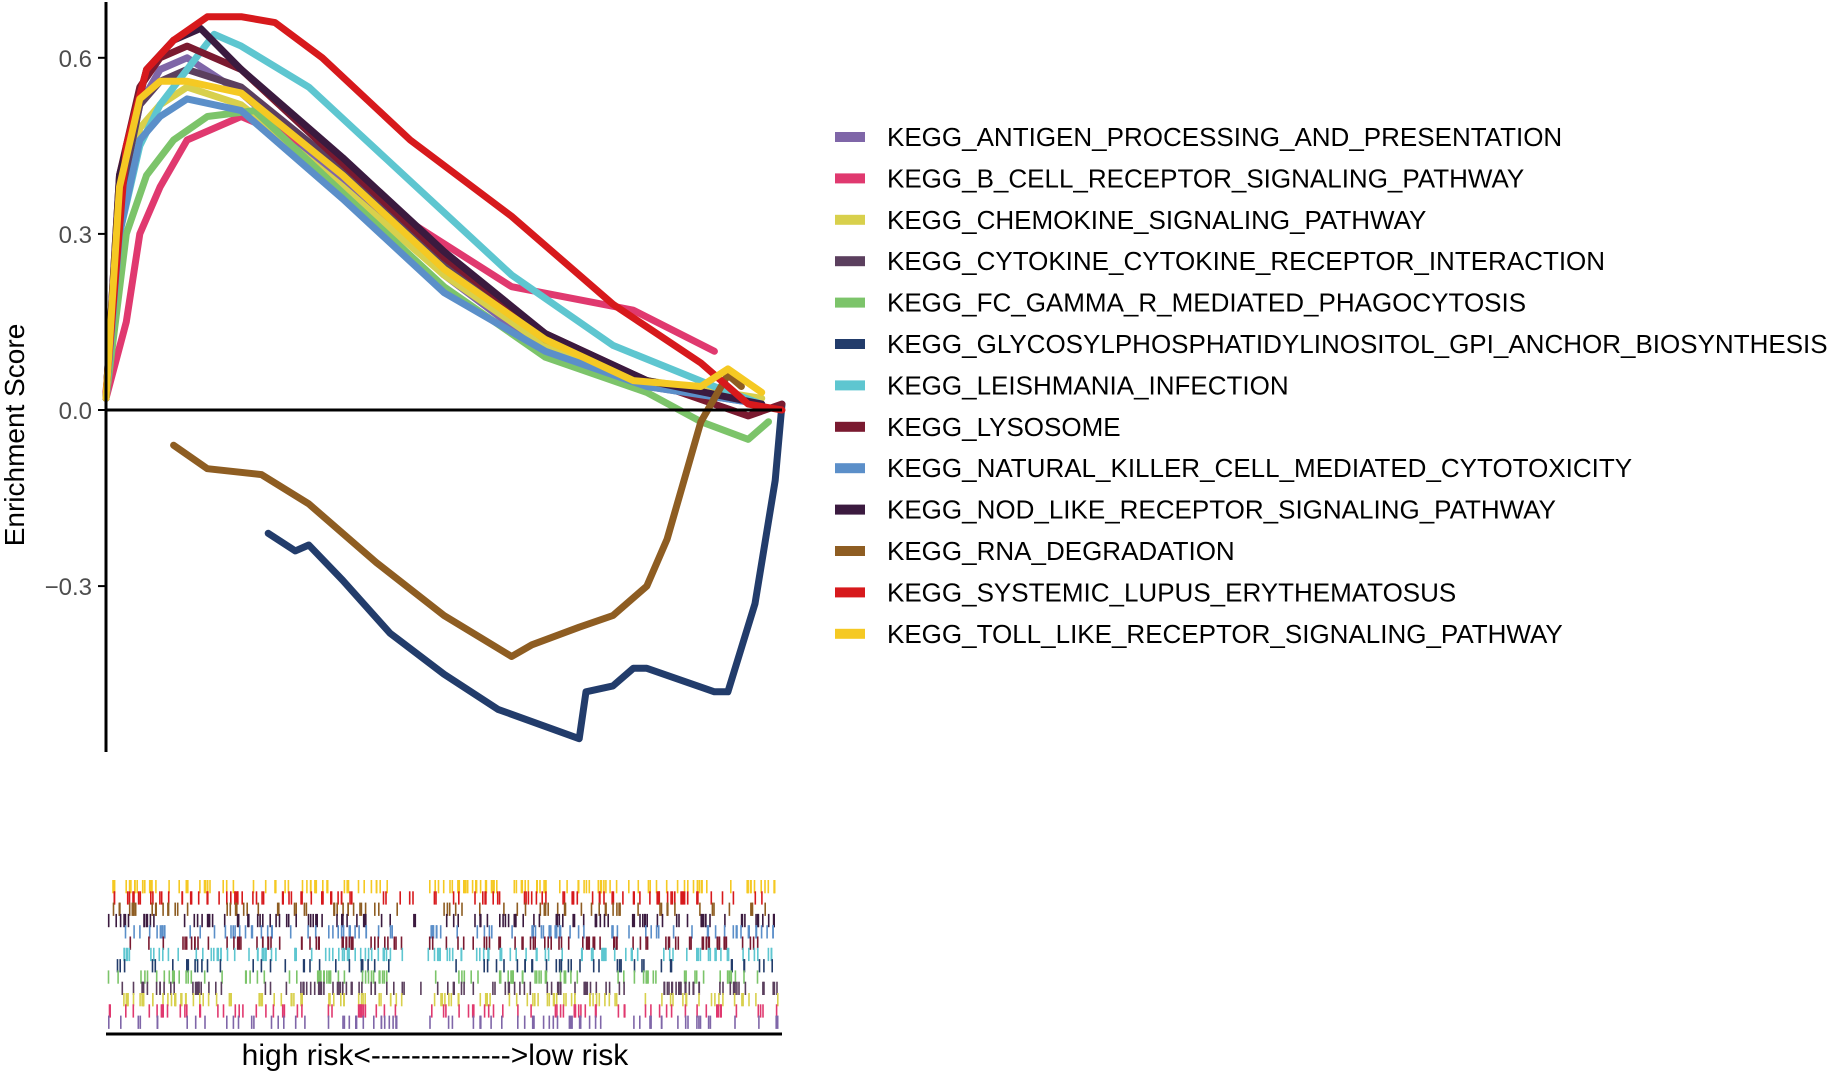 This screenshot has width=1829, height=1071. What do you see at coordinates (1156, 220) in the screenshot?
I see `legend-label: KEGG_CHEMOKINE_SIGNALING_PATHWAY` at bounding box center [1156, 220].